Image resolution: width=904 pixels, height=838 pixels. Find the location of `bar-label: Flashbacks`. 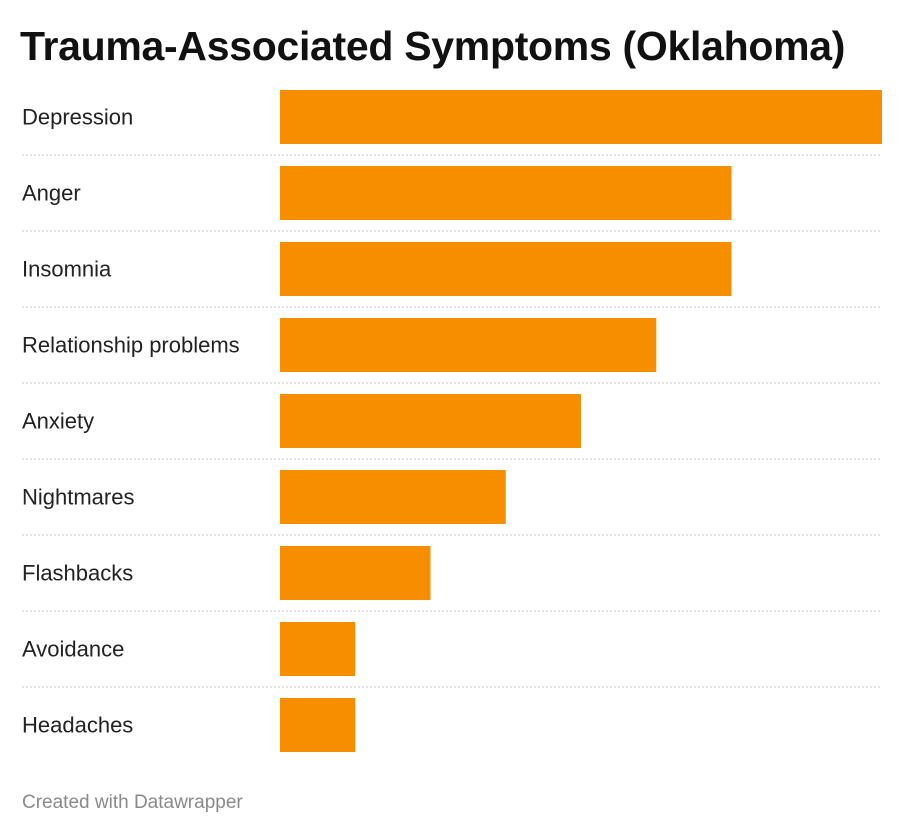

bar-label: Flashbacks is located at coordinates (77, 573).